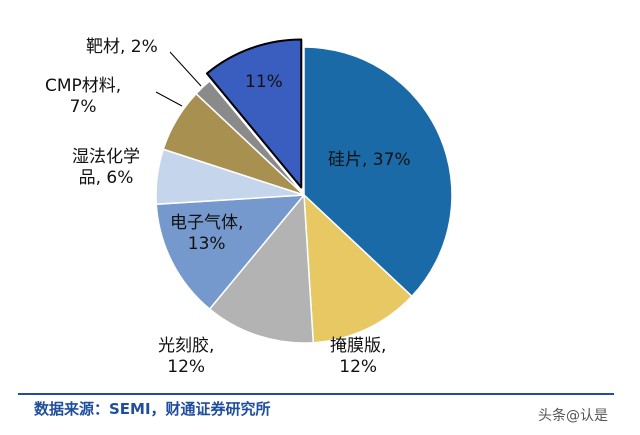 This screenshot has width=640, height=435. What do you see at coordinates (186, 357) in the screenshot?
I see `data-label-光刻胶: 光刻胶, 12%` at bounding box center [186, 357].